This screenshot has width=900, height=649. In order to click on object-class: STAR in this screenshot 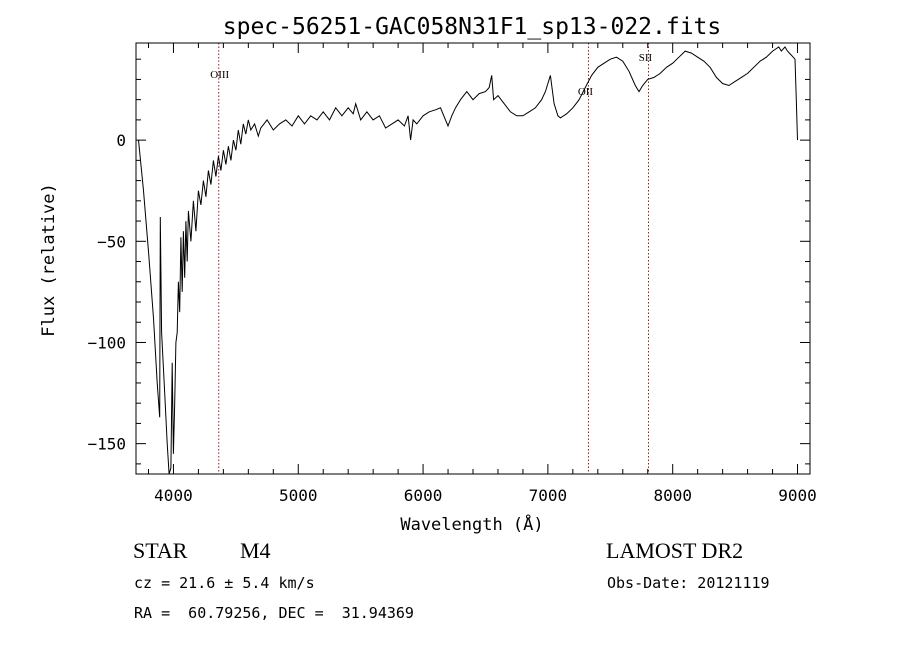, I will do `click(160, 550)`.